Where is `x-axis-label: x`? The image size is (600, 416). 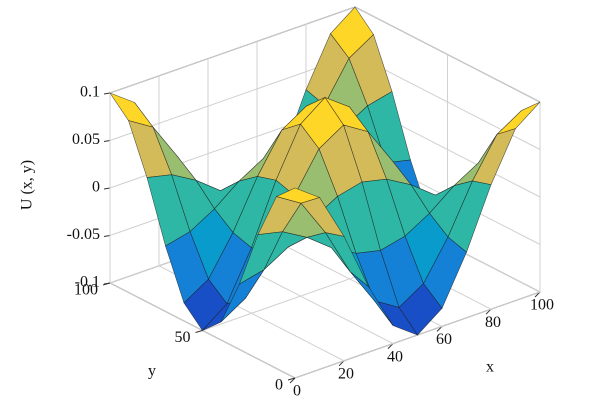
x-axis-label: x is located at coordinates (490, 367).